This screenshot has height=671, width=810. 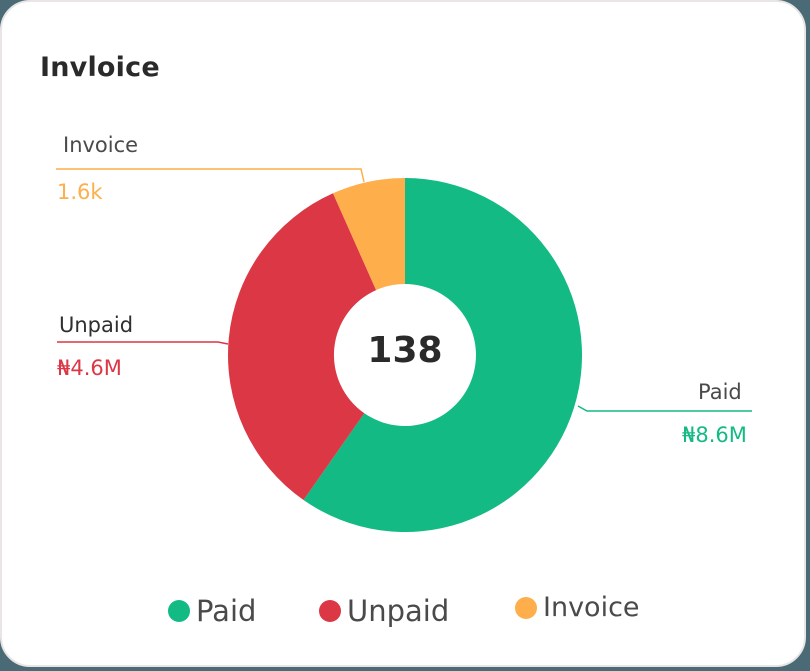 What do you see at coordinates (714, 435) in the screenshot?
I see `callout-paid-value: ₦8.6M` at bounding box center [714, 435].